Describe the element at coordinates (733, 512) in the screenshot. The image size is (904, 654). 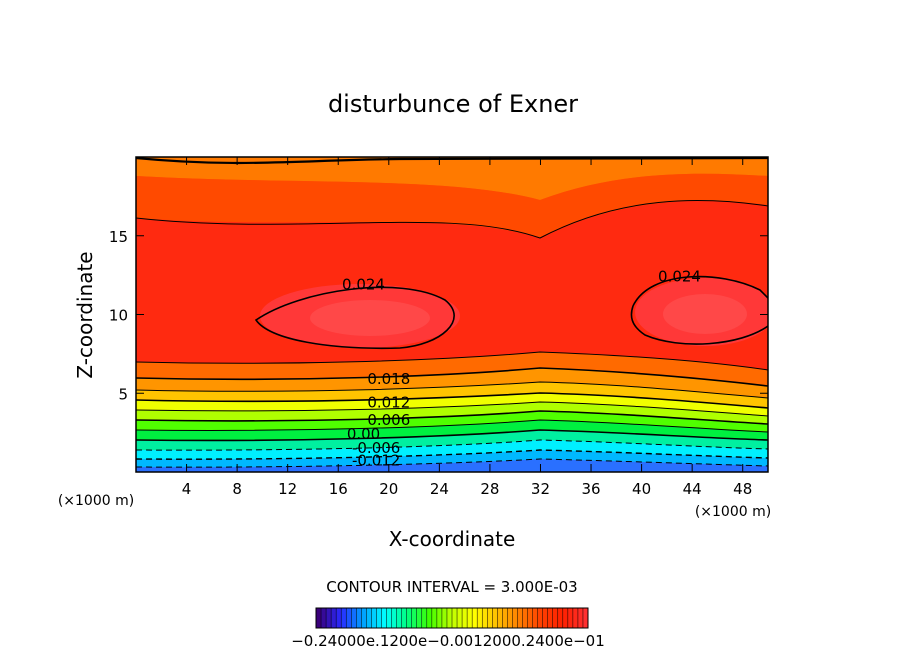
I see `x-unit-right: (×1000 m)` at that location.